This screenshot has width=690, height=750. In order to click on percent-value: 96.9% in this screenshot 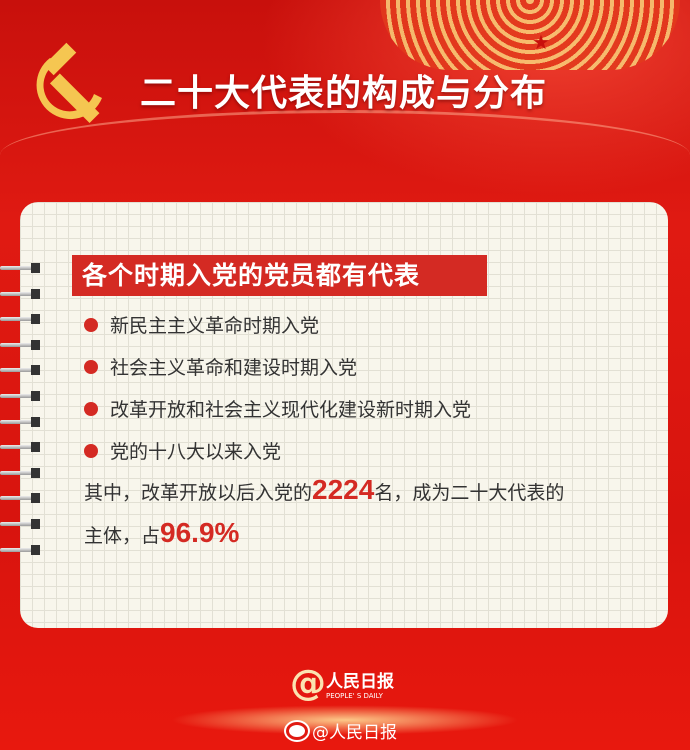, I will do `click(200, 532)`.